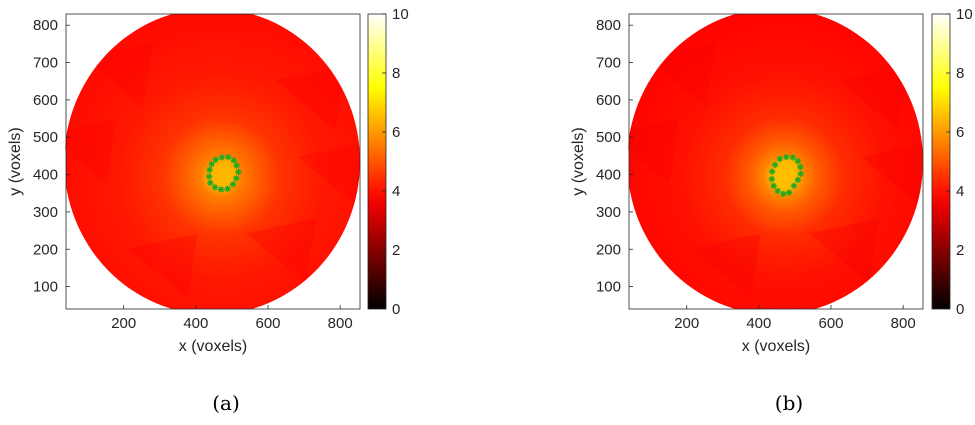 Image resolution: width=975 pixels, height=425 pixels. Describe the element at coordinates (226, 403) in the screenshot. I see `panel-caption: (a)` at that location.